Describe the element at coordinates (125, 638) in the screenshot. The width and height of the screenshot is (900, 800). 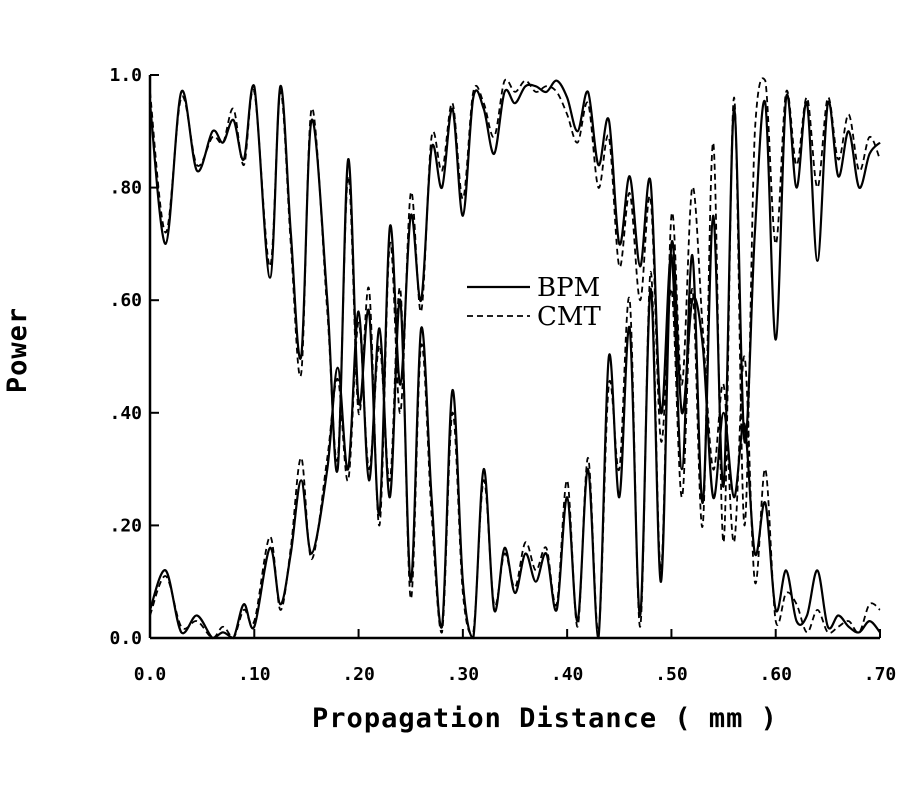
I see `y-tick-label: 0.0` at that location.